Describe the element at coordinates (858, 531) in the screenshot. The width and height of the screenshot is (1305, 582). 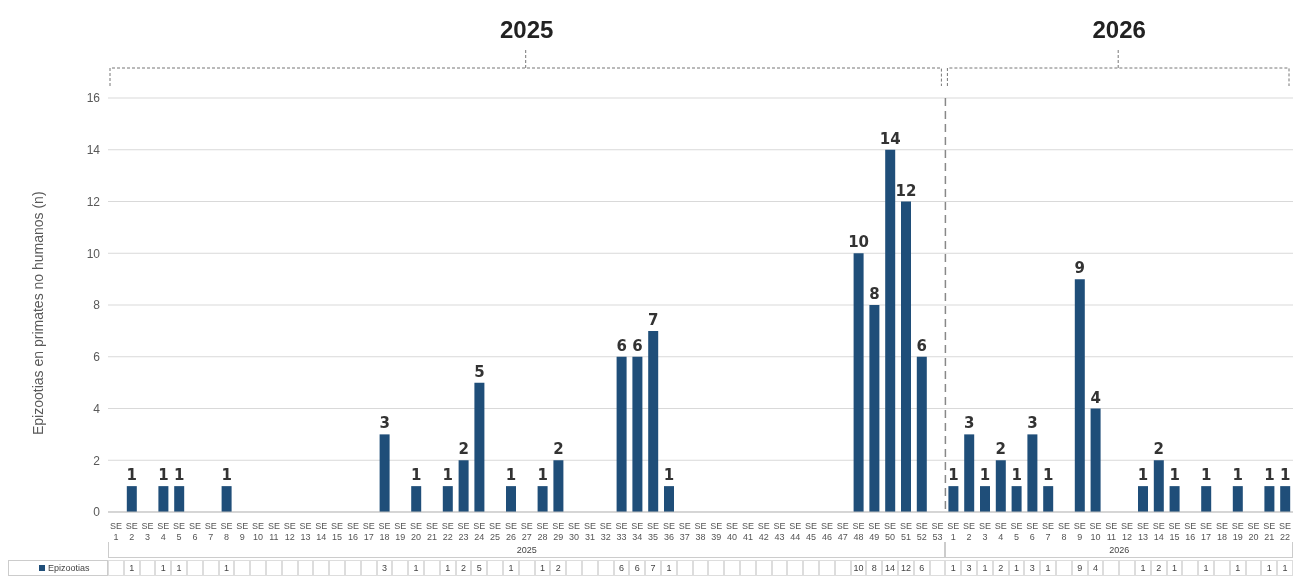
I see `x-tick-label: SE 48` at that location.